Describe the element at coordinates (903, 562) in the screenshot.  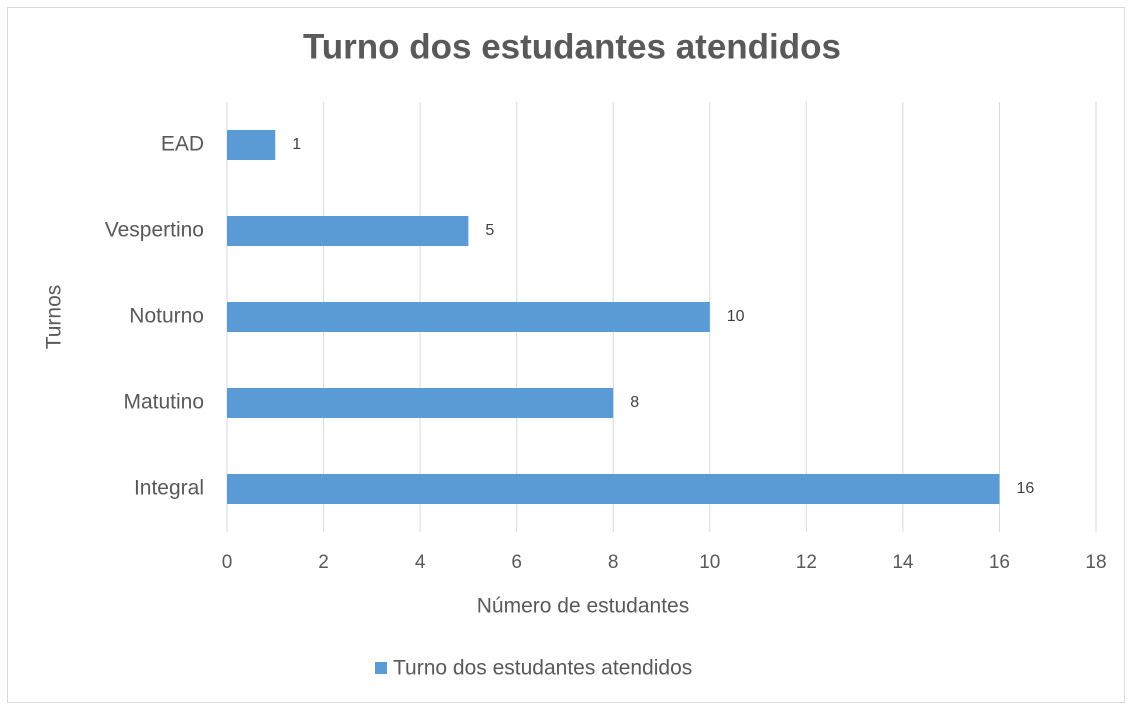
I see `x-tick-label: 14` at that location.